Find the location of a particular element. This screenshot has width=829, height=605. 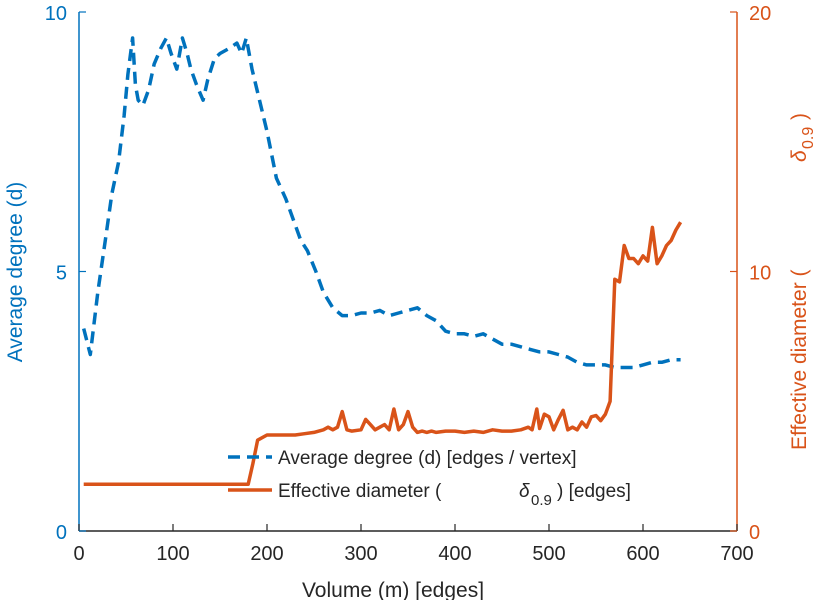

x-axis-label: Volume (m) [edges] is located at coordinates (393, 589).